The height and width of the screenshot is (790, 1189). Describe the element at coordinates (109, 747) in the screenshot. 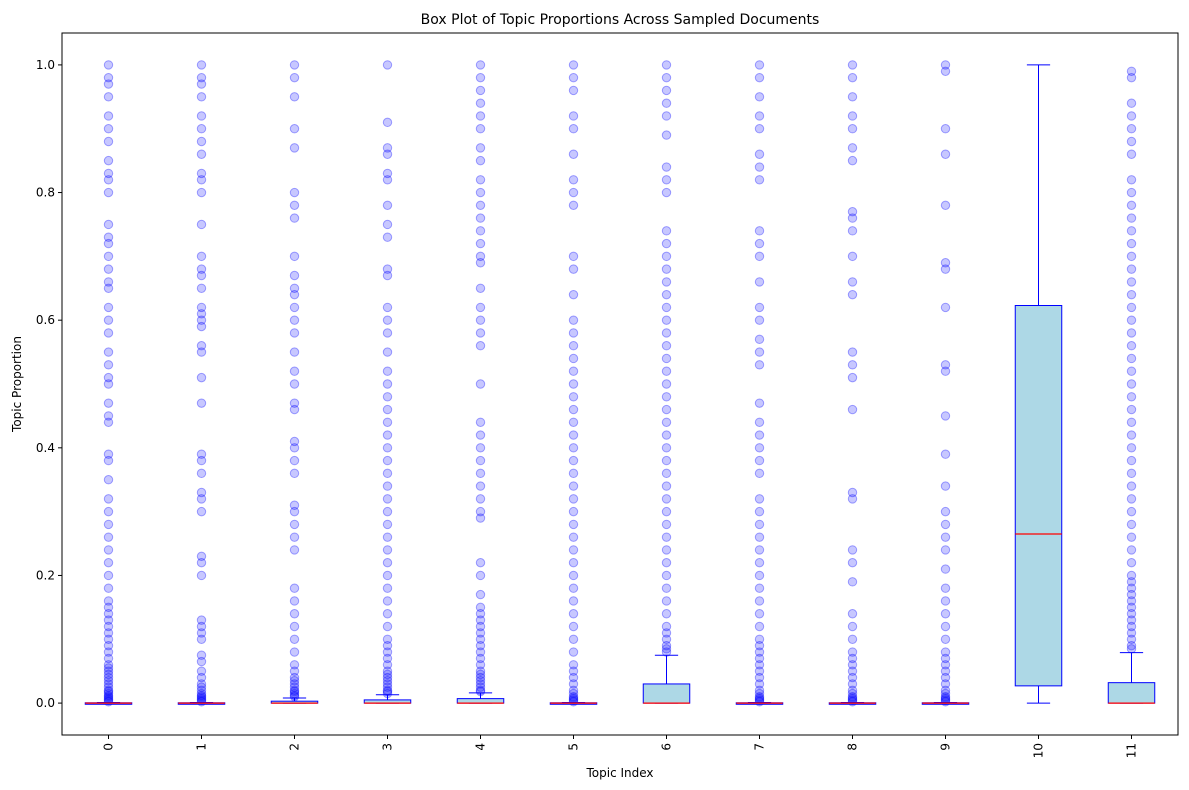

I see `x-tick-label: 0` at that location.